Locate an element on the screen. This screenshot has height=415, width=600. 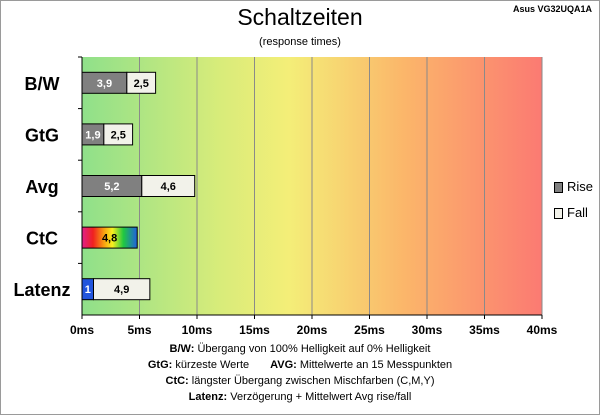
footer-lead-bw: B/W: is located at coordinates (182, 349).